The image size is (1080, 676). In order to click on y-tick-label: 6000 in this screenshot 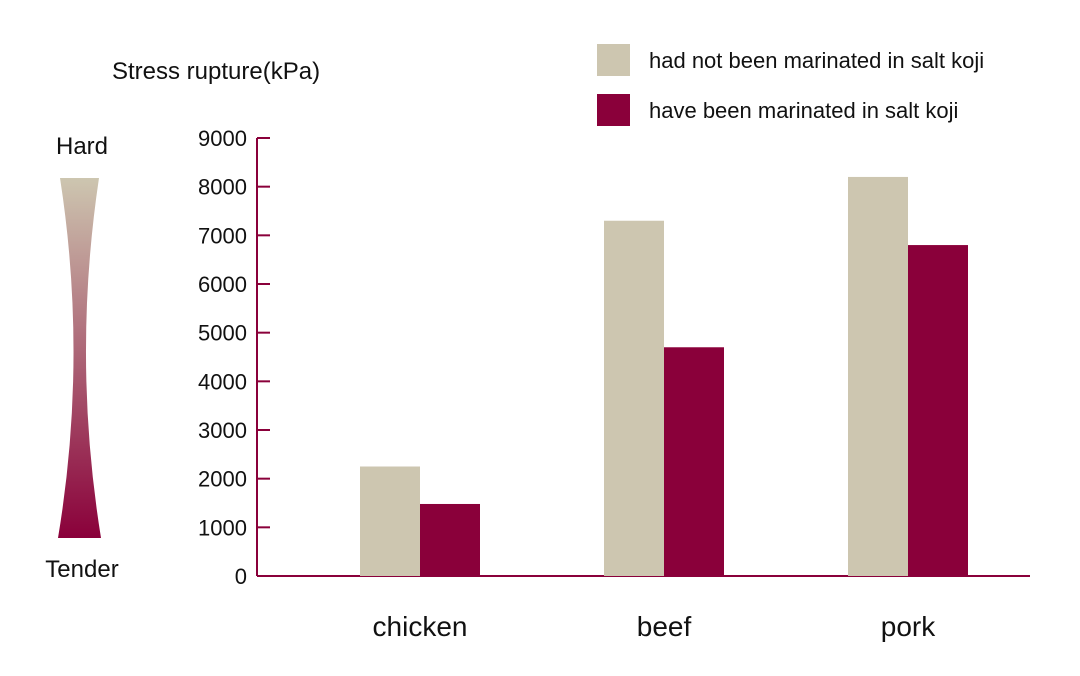, I will do `click(222, 284)`.